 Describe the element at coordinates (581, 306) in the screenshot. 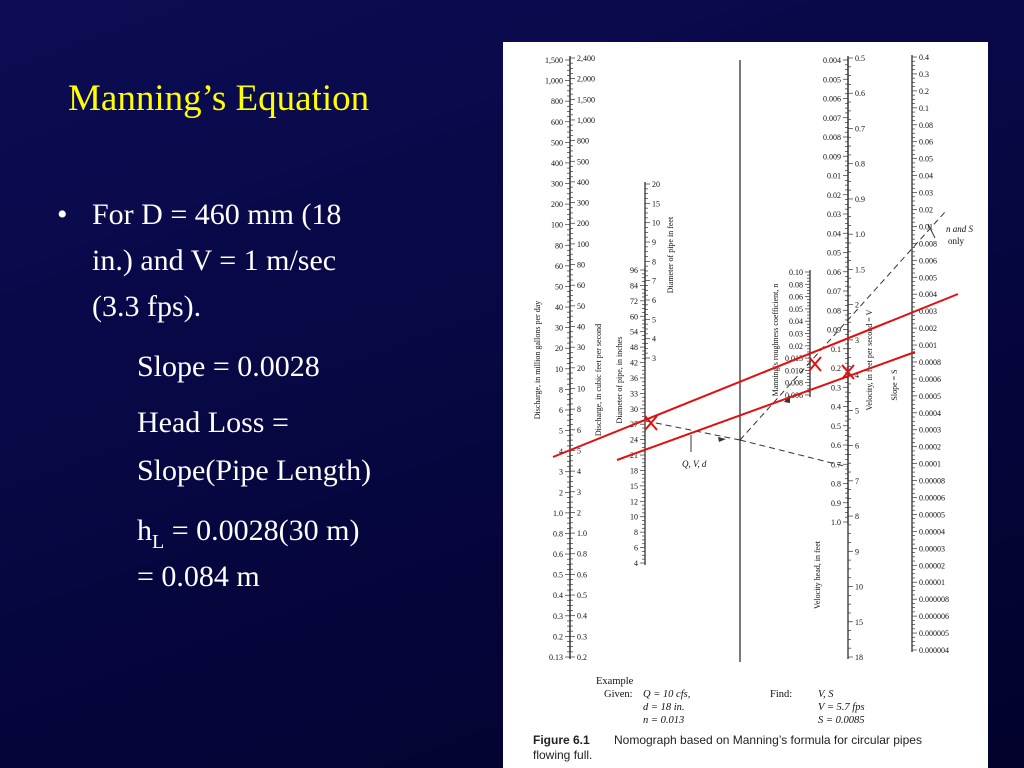

I see `scale-label: 50` at that location.